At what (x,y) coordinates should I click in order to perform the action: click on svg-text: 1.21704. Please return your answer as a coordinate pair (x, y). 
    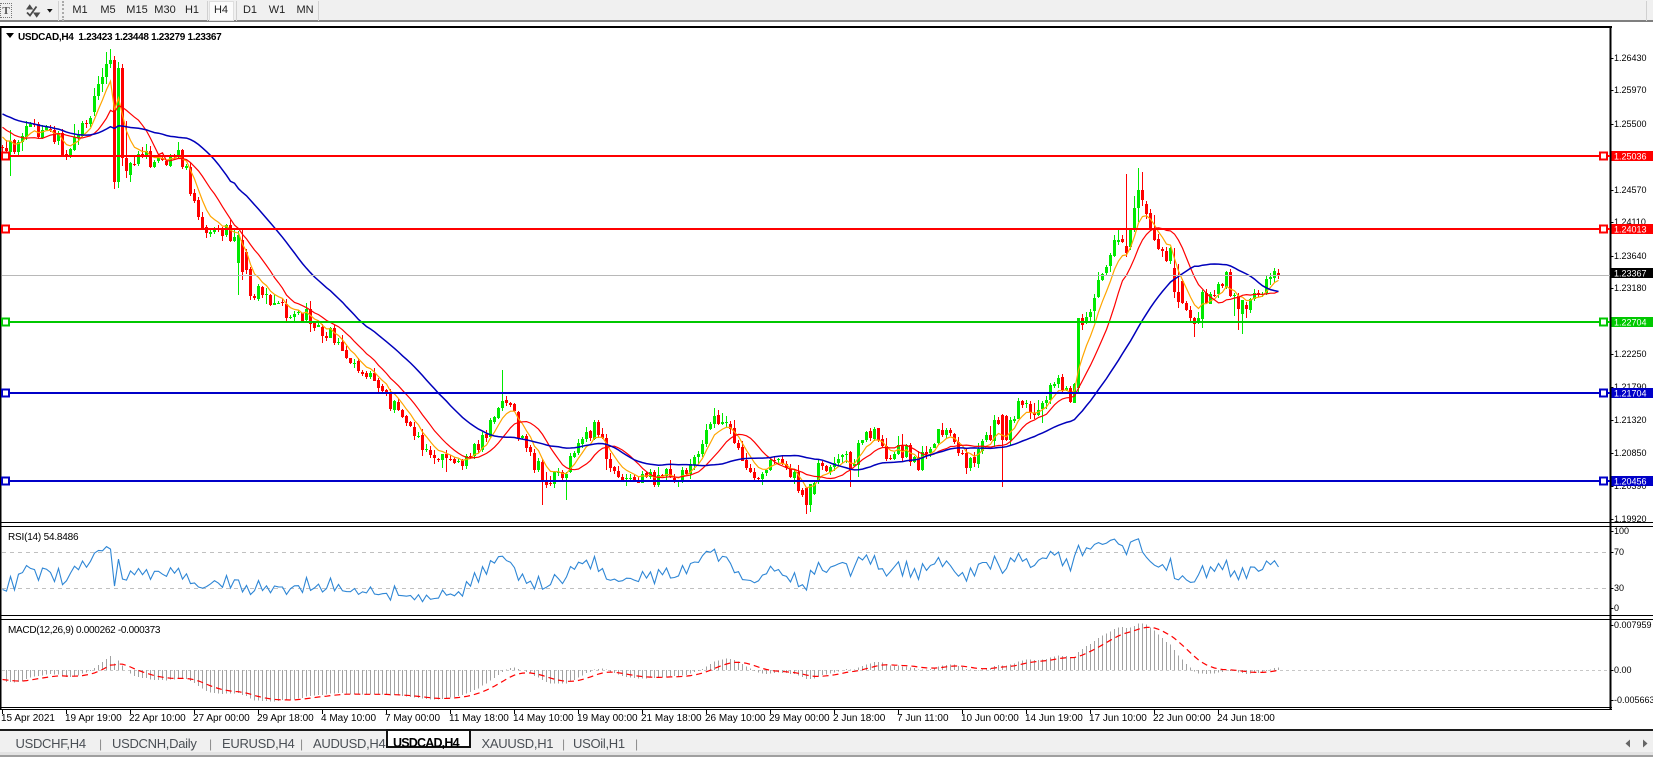
    Looking at the image, I should click on (1630, 393).